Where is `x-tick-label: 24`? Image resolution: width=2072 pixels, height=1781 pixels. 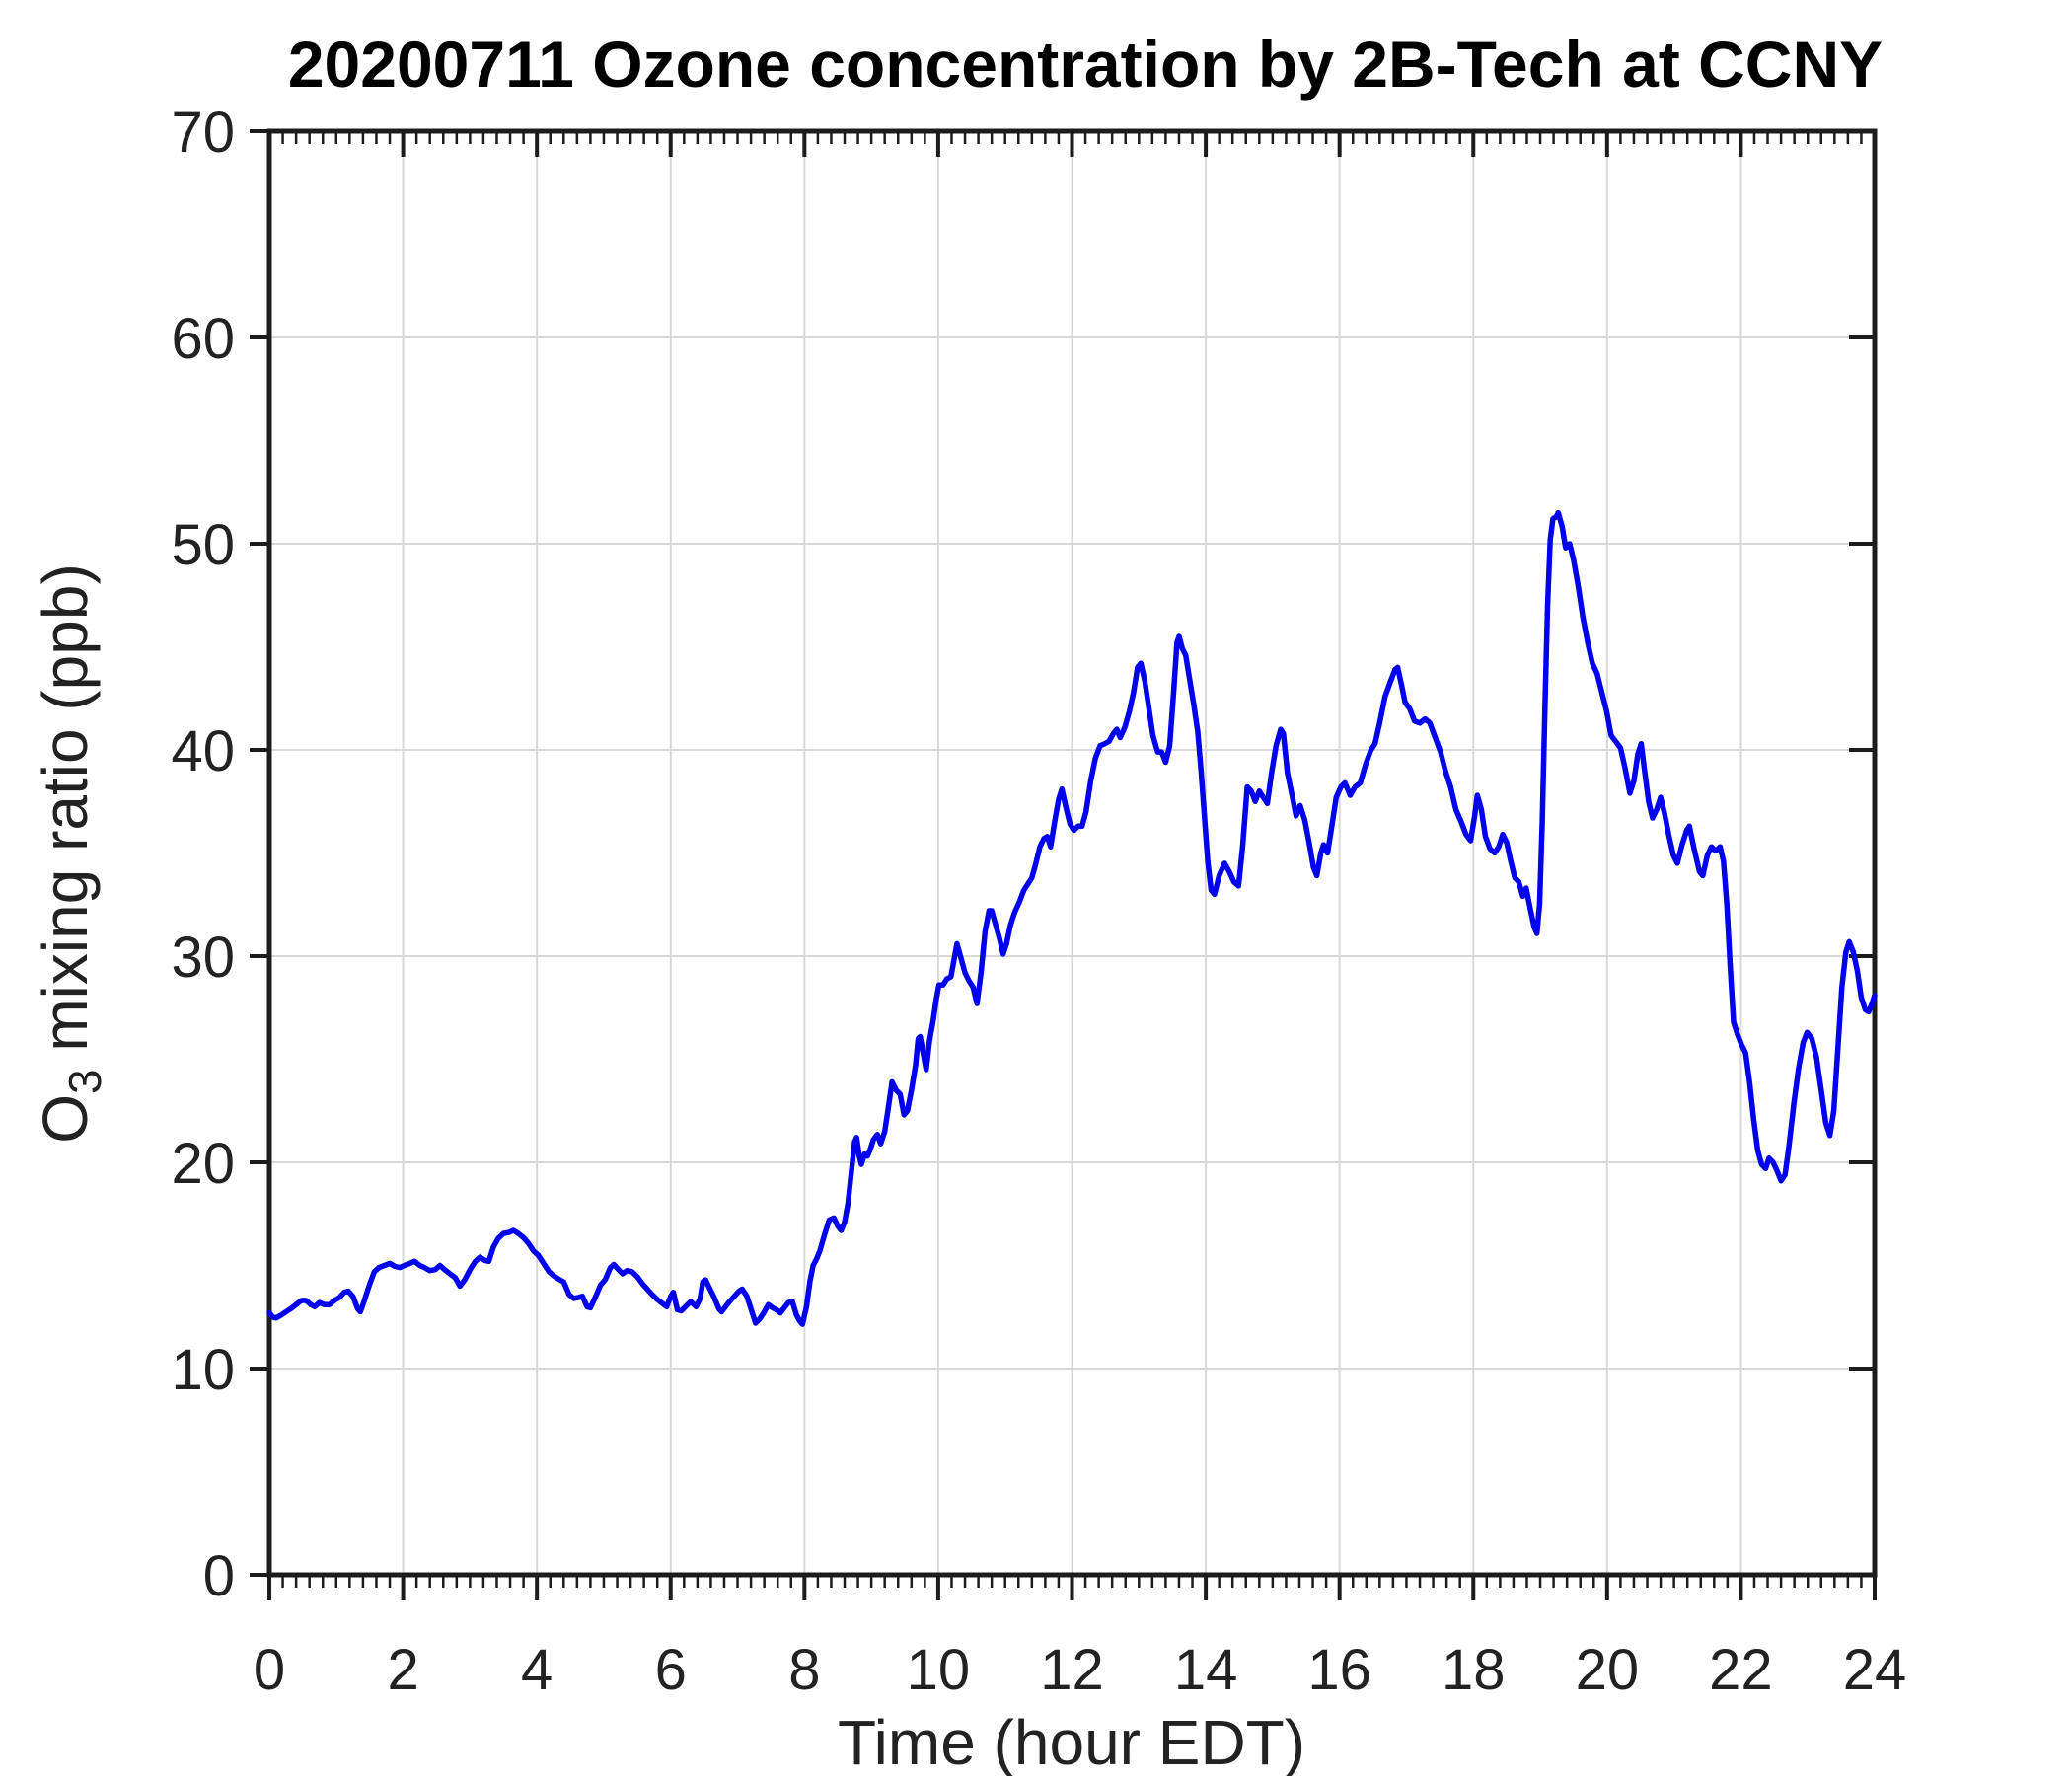 x-tick-label: 24 is located at coordinates (1875, 1670).